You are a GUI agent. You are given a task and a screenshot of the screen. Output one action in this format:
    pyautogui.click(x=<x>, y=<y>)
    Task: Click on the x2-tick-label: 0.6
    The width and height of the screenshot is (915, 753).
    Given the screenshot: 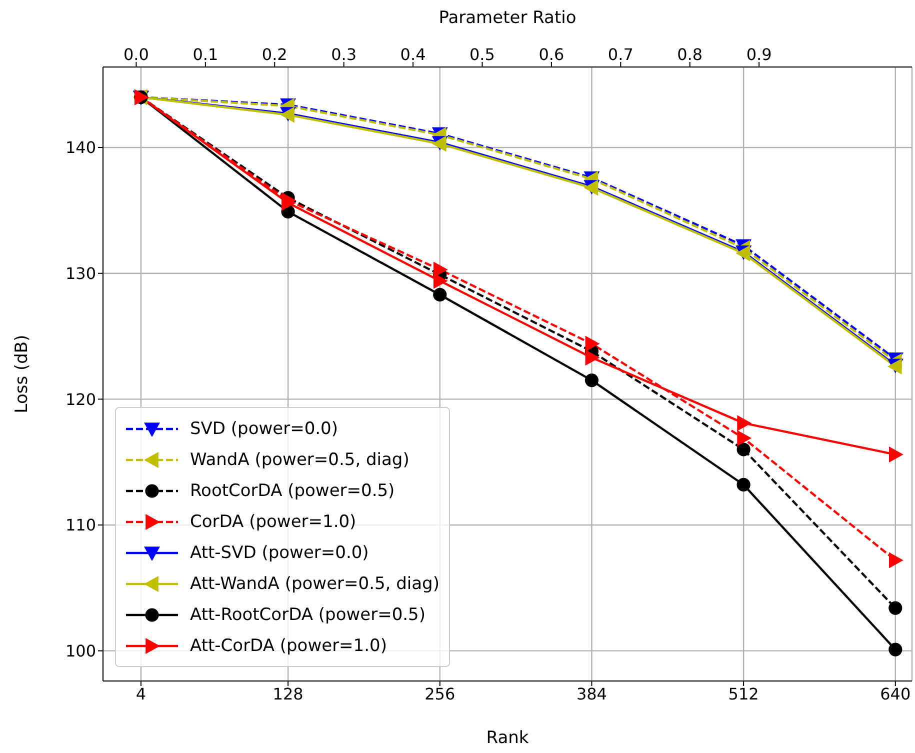 What is the action you would take?
    pyautogui.click(x=551, y=54)
    